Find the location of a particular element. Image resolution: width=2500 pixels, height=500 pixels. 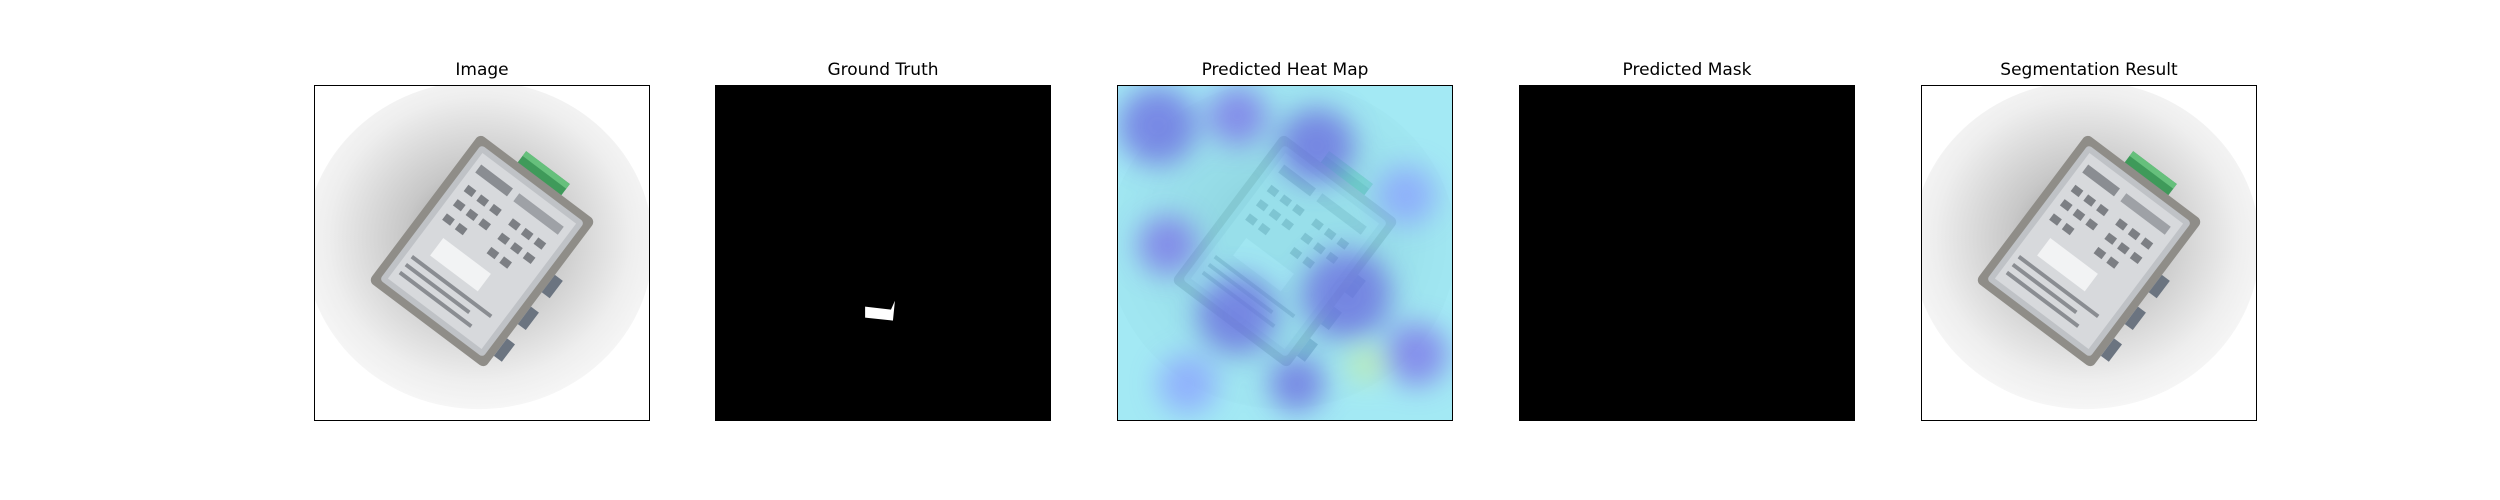

heat-map-image is located at coordinates (1285, 253).